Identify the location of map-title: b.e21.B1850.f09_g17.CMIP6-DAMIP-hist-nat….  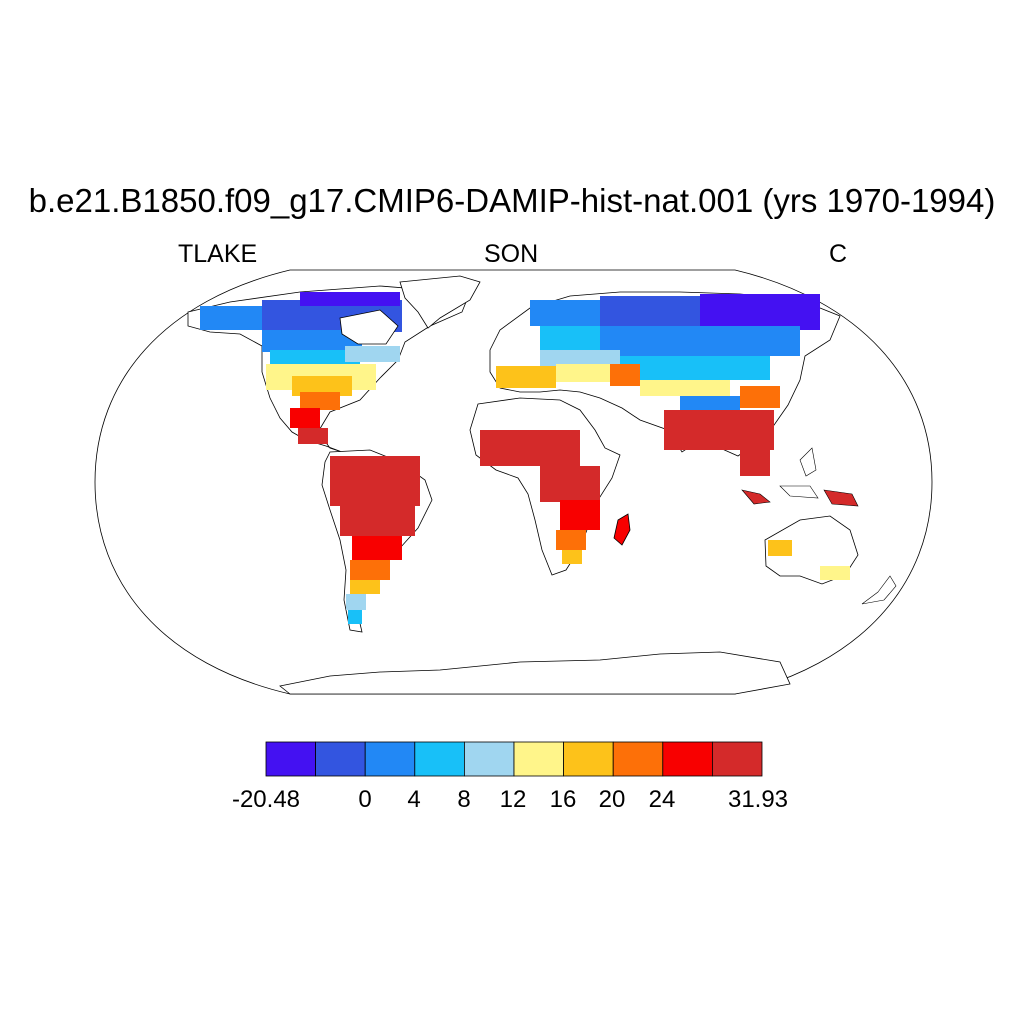
(512, 200).